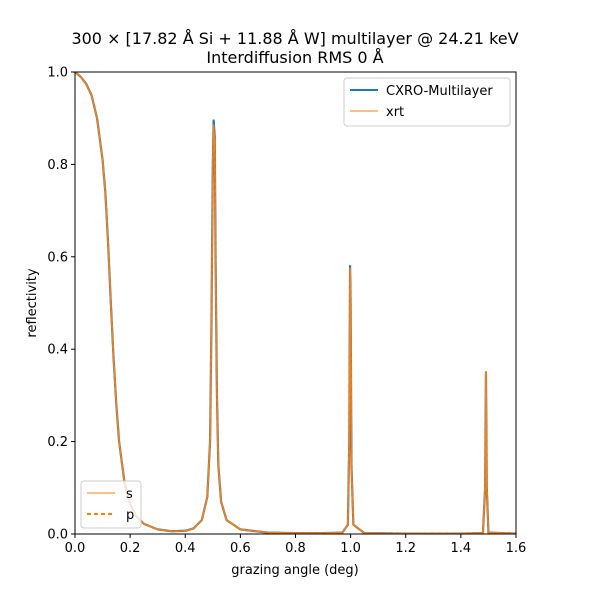 The height and width of the screenshot is (604, 600). Describe the element at coordinates (461, 548) in the screenshot. I see `x-tick-label: 1.4` at that location.